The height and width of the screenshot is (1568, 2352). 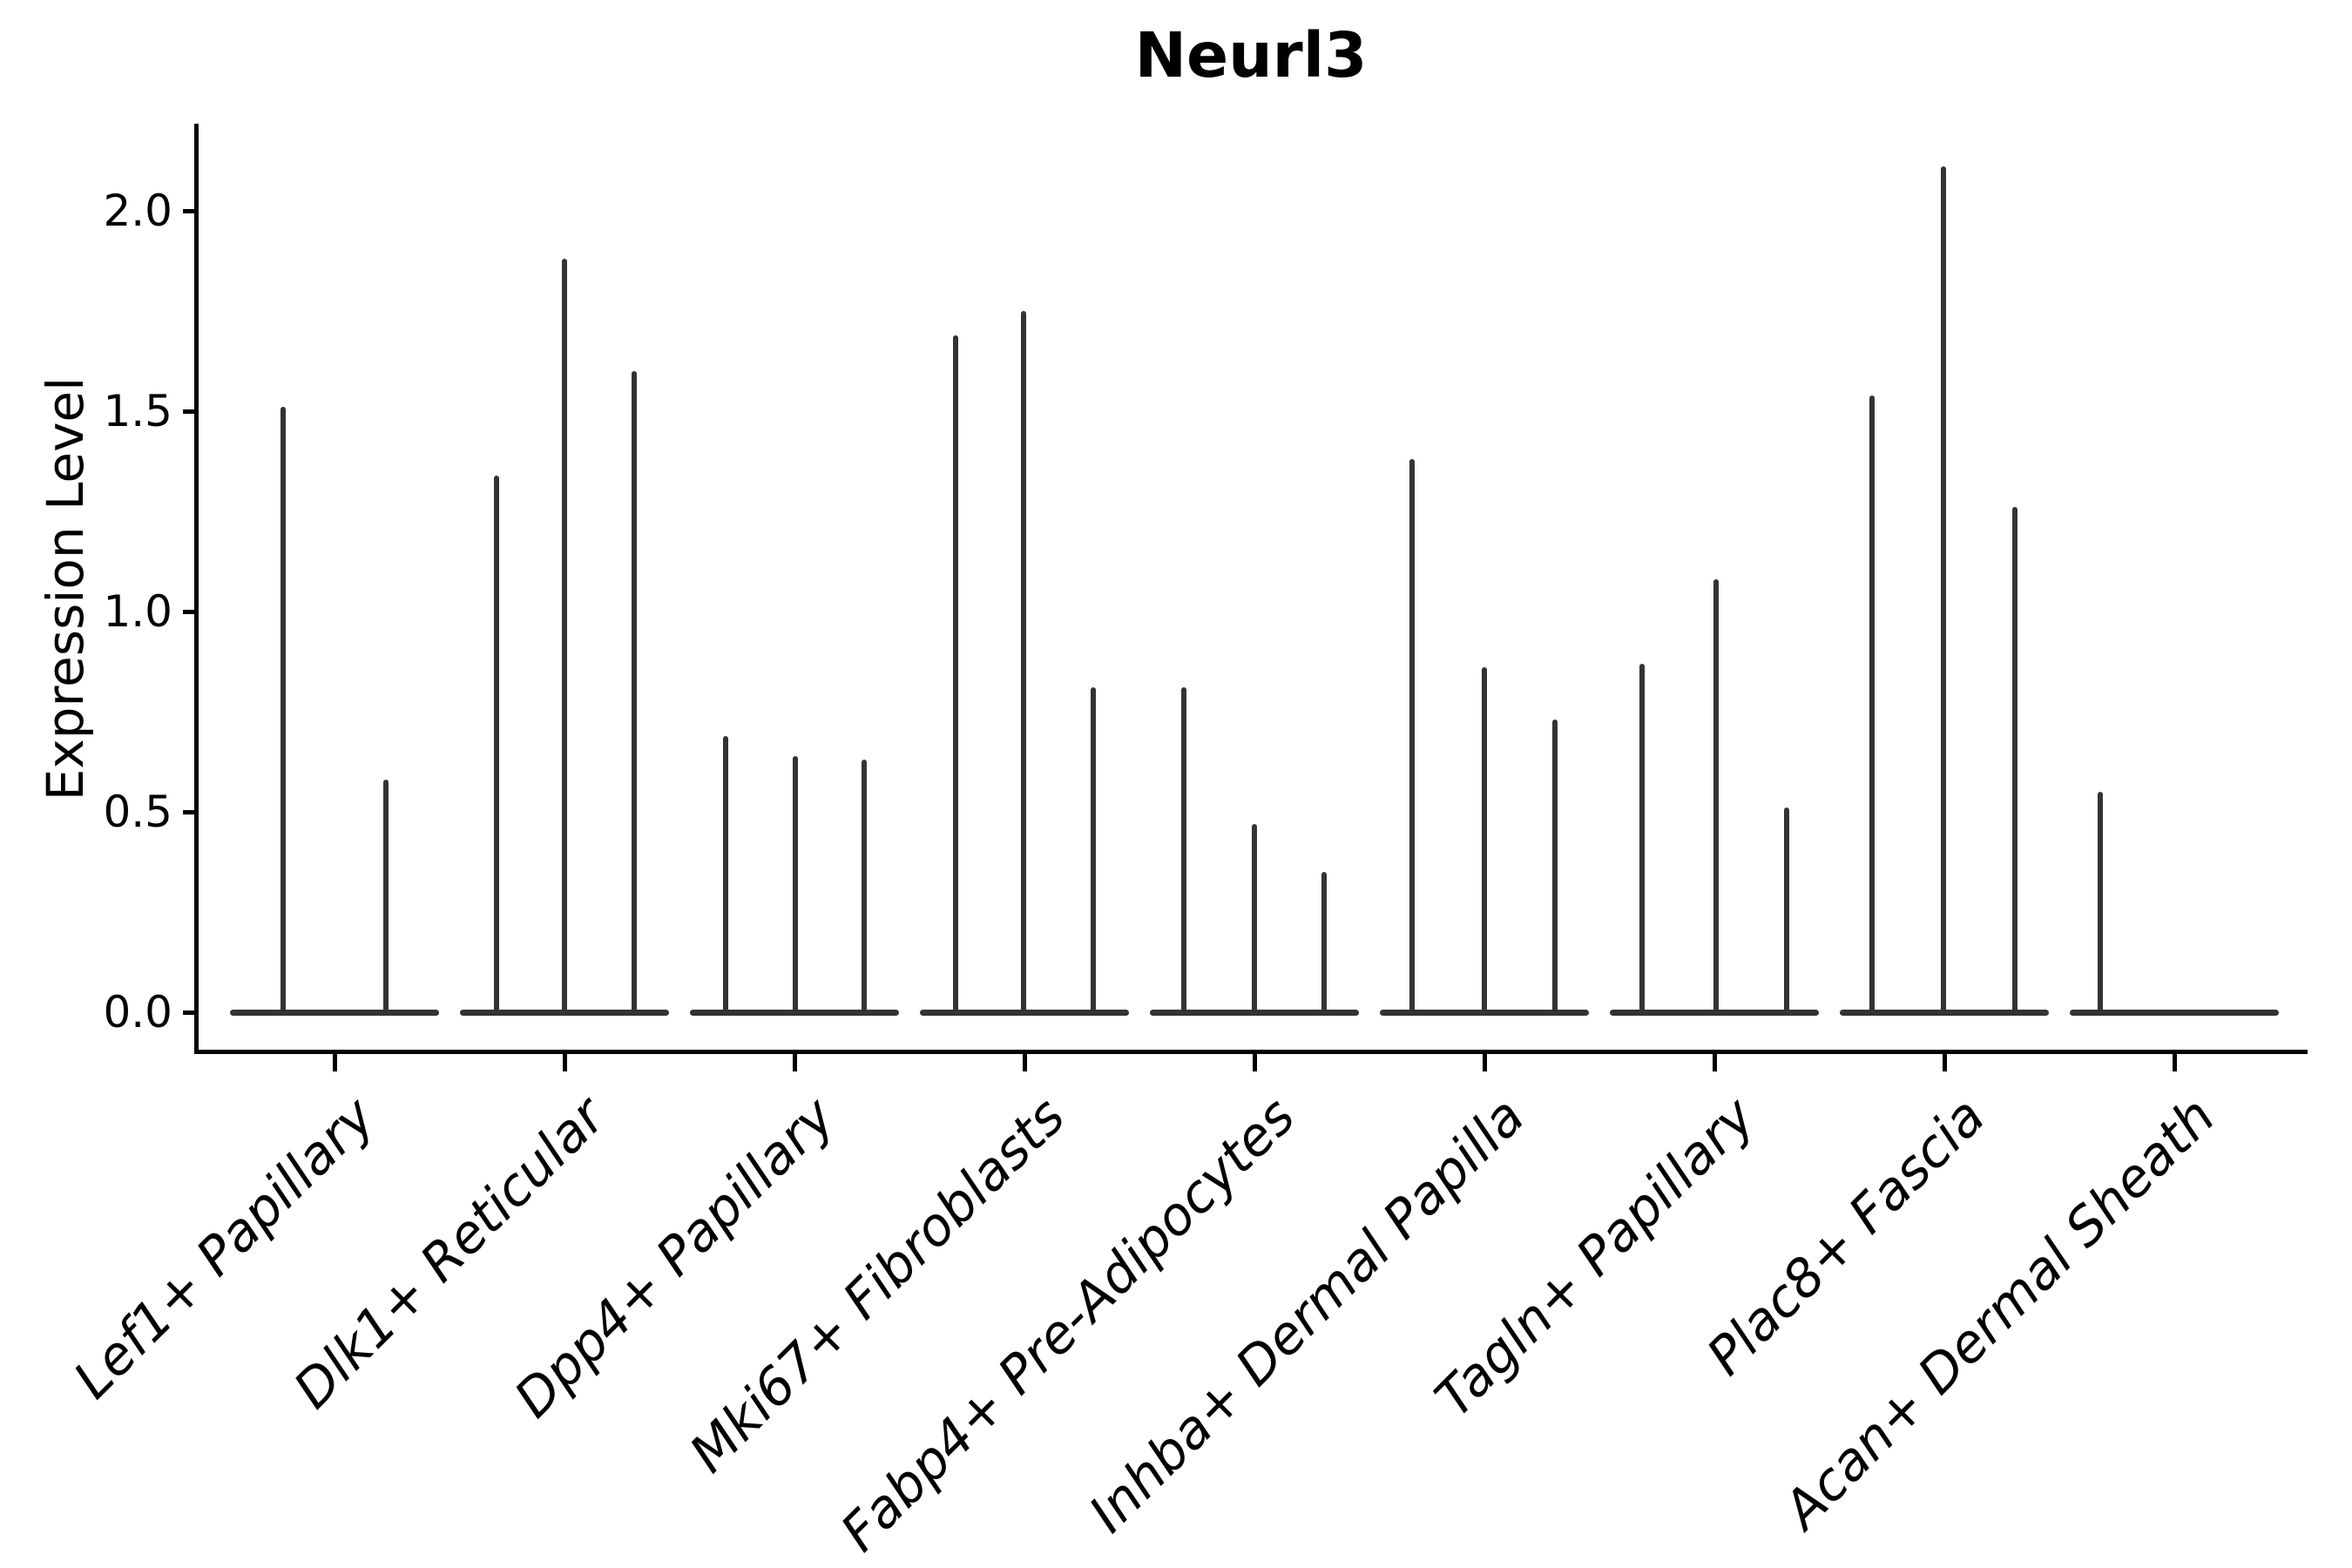 I want to click on x-category-label: Inhba+ Dermal Papilla, so click(x=1308, y=1315).